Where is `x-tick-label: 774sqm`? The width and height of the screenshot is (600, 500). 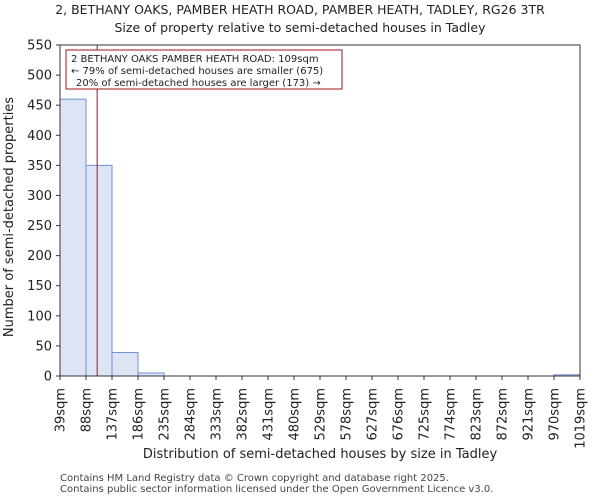
x-tick-label: 774sqm is located at coordinates (451, 414).